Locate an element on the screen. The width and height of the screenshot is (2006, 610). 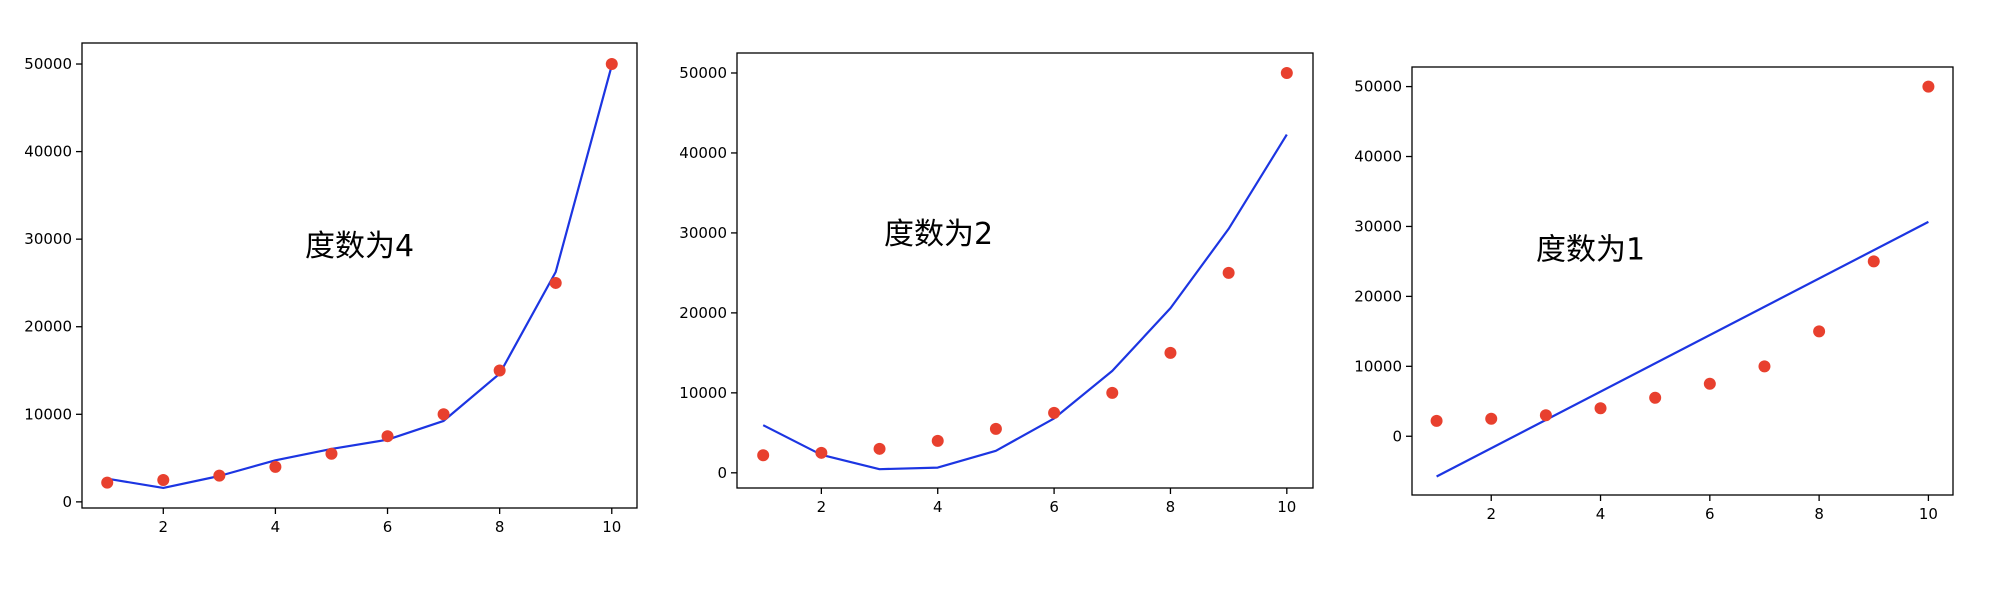
degree-annotation: 度数为2 is located at coordinates (938, 234).